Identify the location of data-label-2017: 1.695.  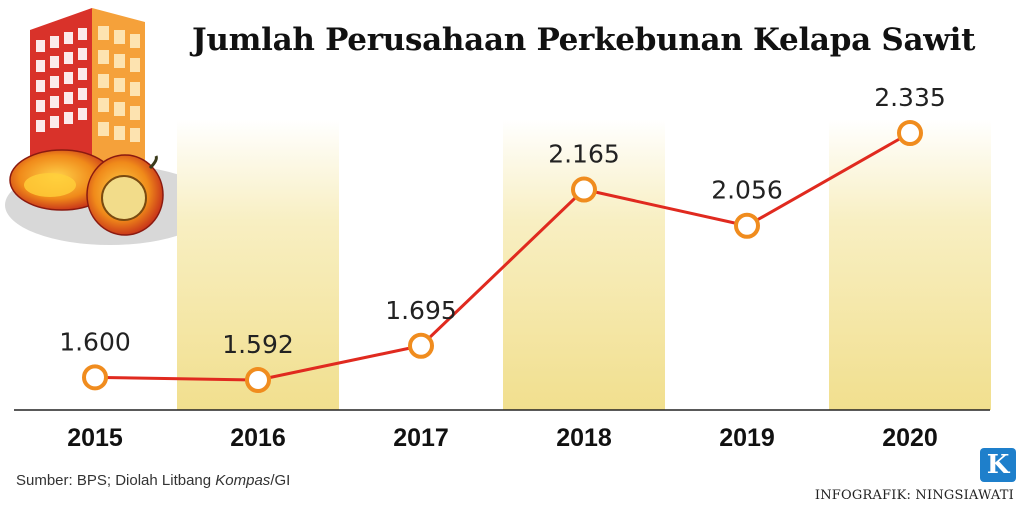
(421, 310).